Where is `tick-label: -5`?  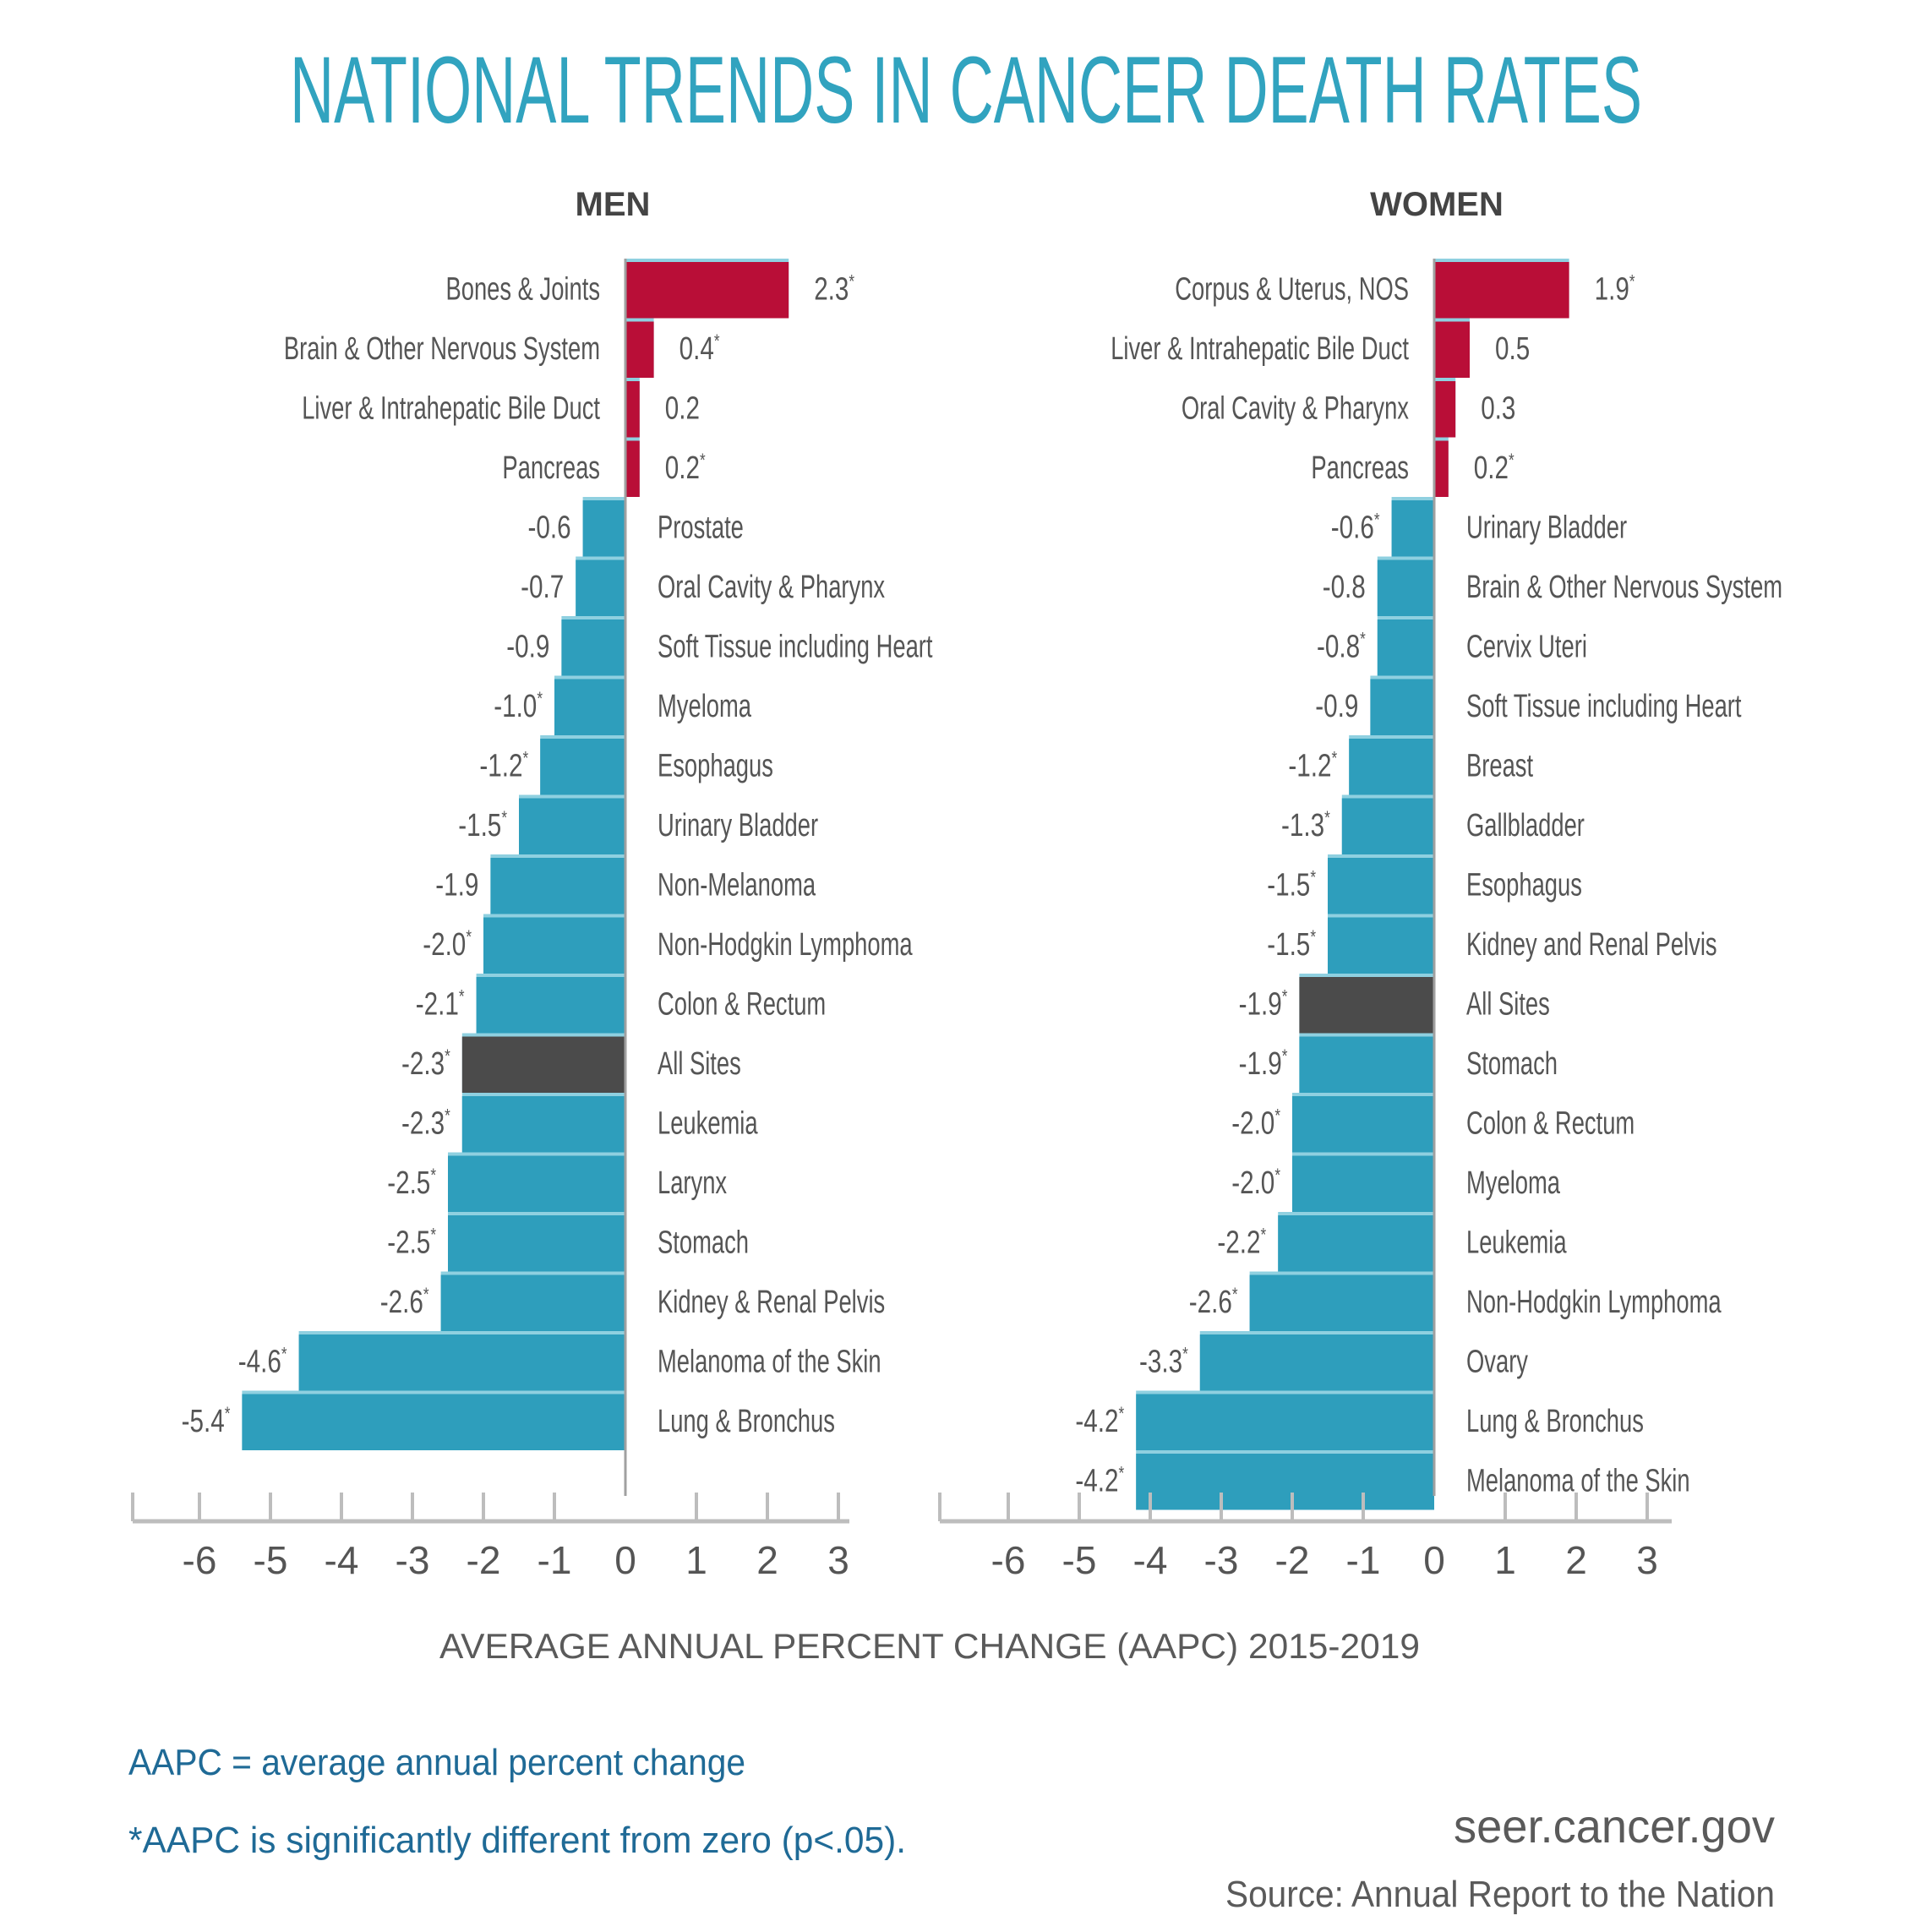 tick-label: -5 is located at coordinates (1079, 1560).